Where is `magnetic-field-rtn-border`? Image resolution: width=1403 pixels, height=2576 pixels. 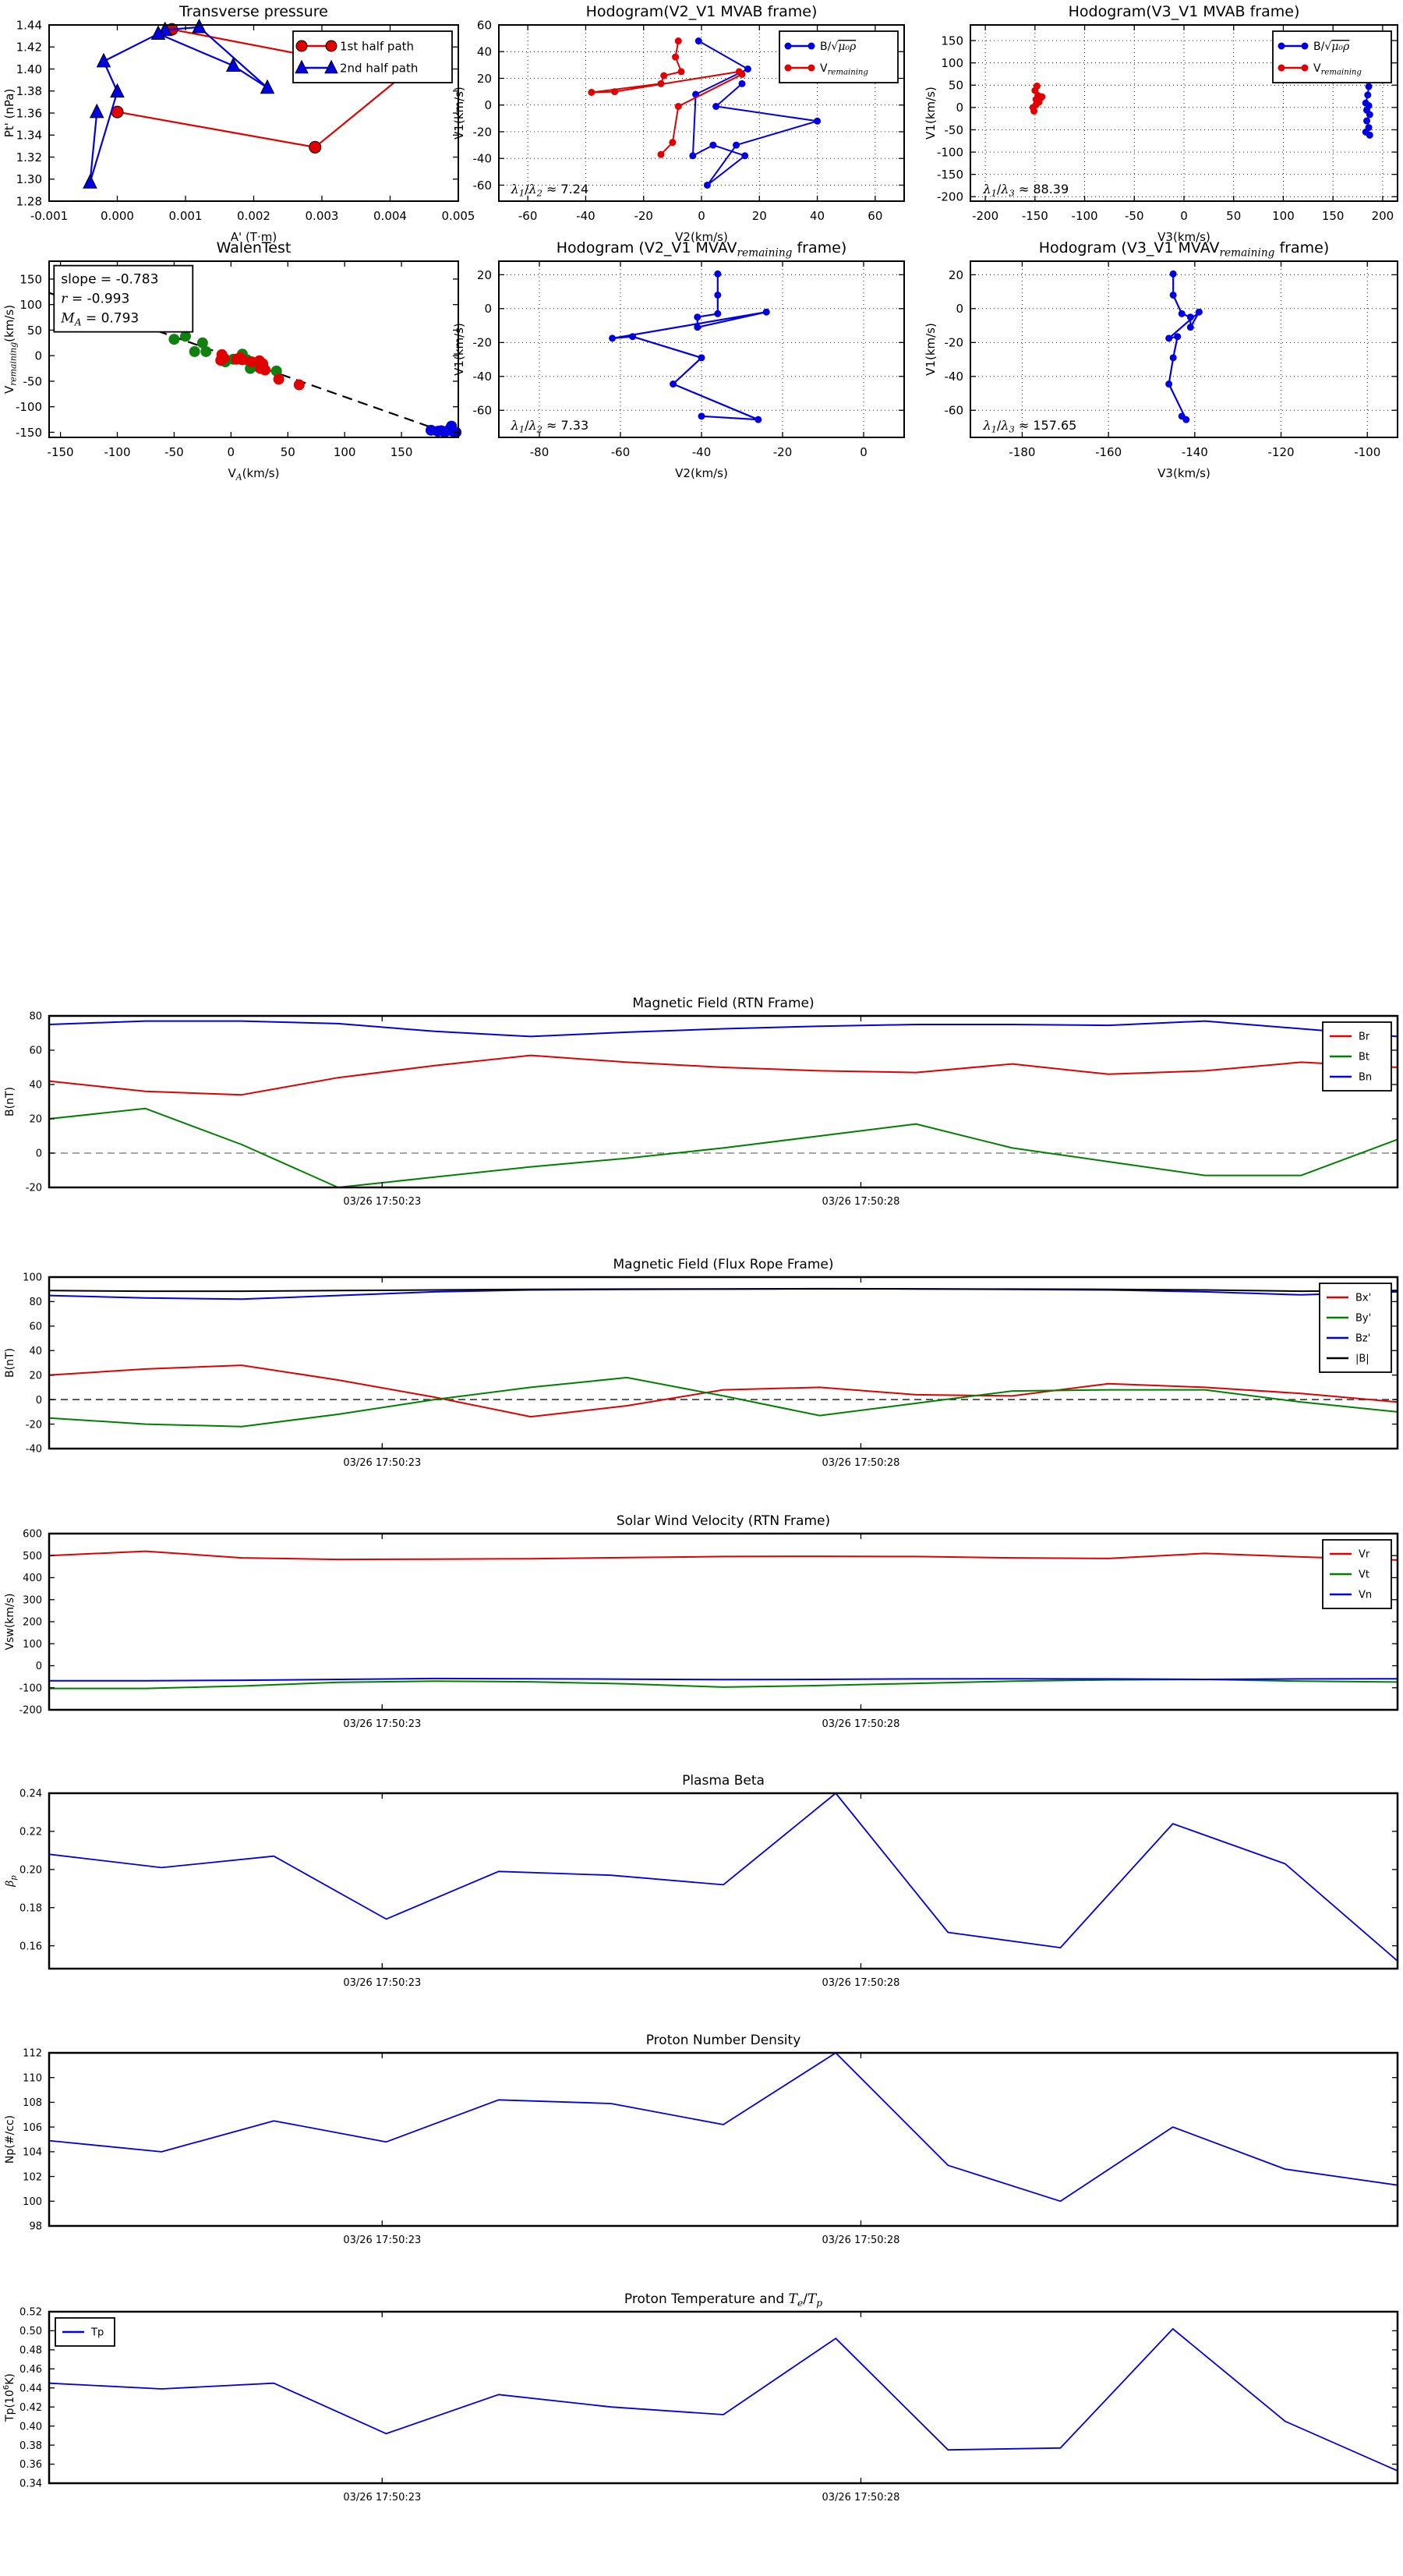 magnetic-field-rtn-border is located at coordinates (723, 1101).